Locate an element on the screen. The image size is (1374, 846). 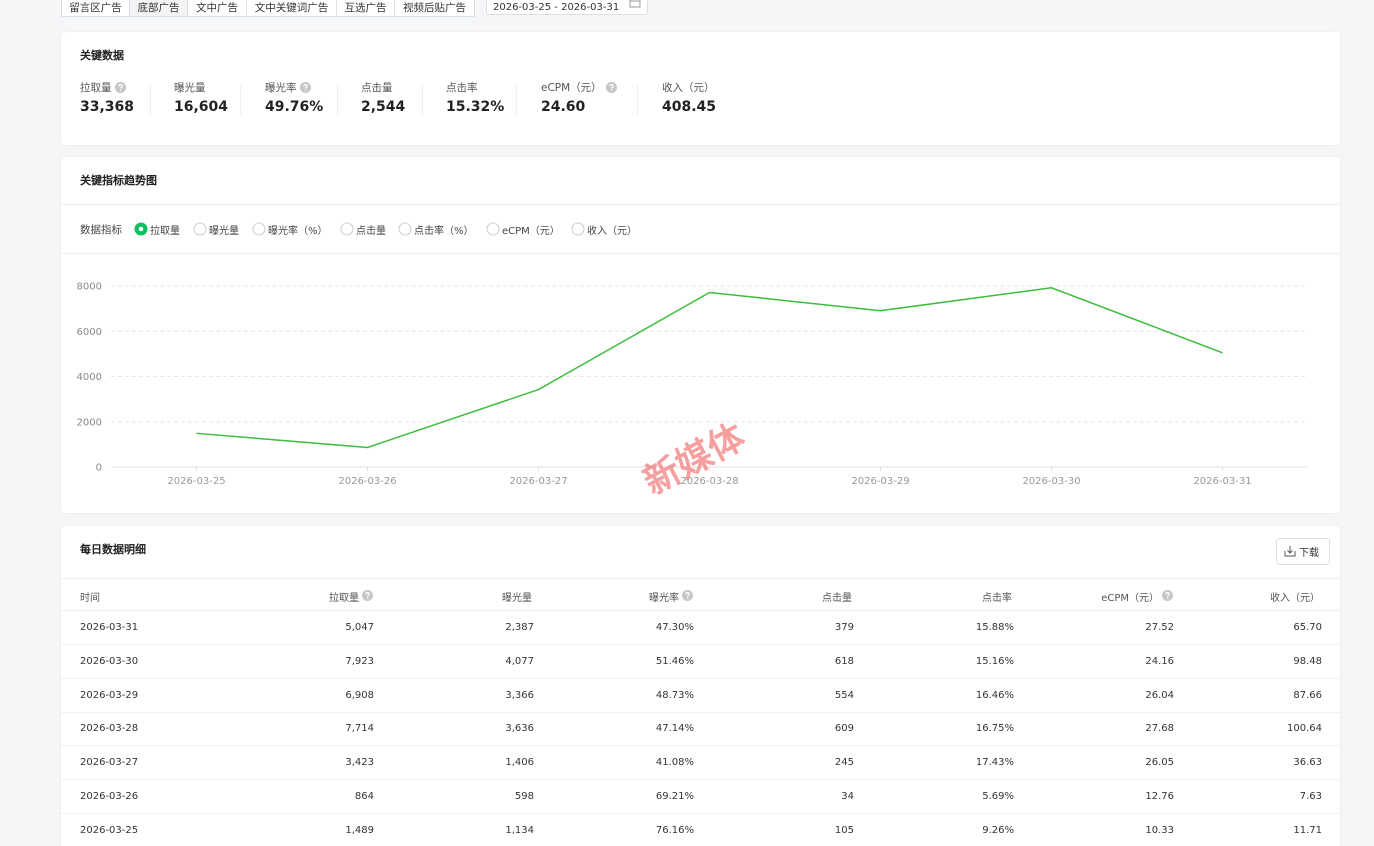
cell: 16.46% is located at coordinates (994, 695).